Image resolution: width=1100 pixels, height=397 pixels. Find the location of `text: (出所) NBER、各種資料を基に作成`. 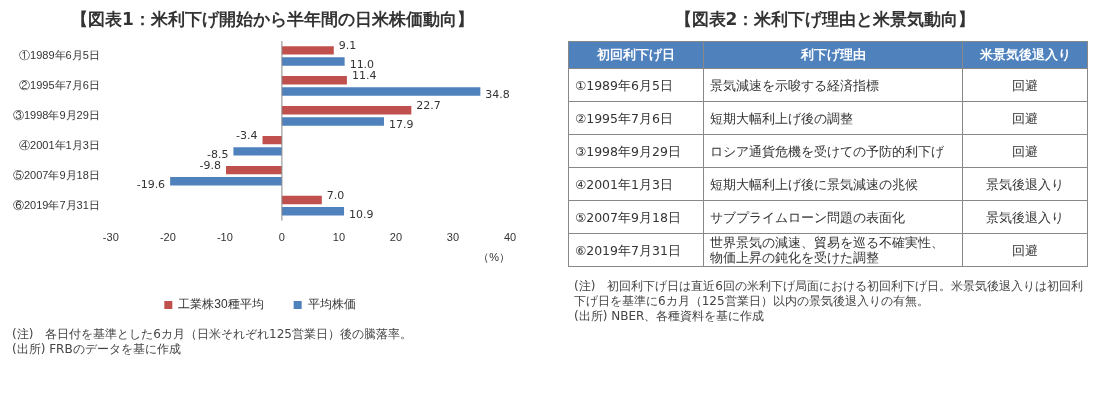

text: (出所) NBER、各種資料を基に作成 is located at coordinates (670, 316).